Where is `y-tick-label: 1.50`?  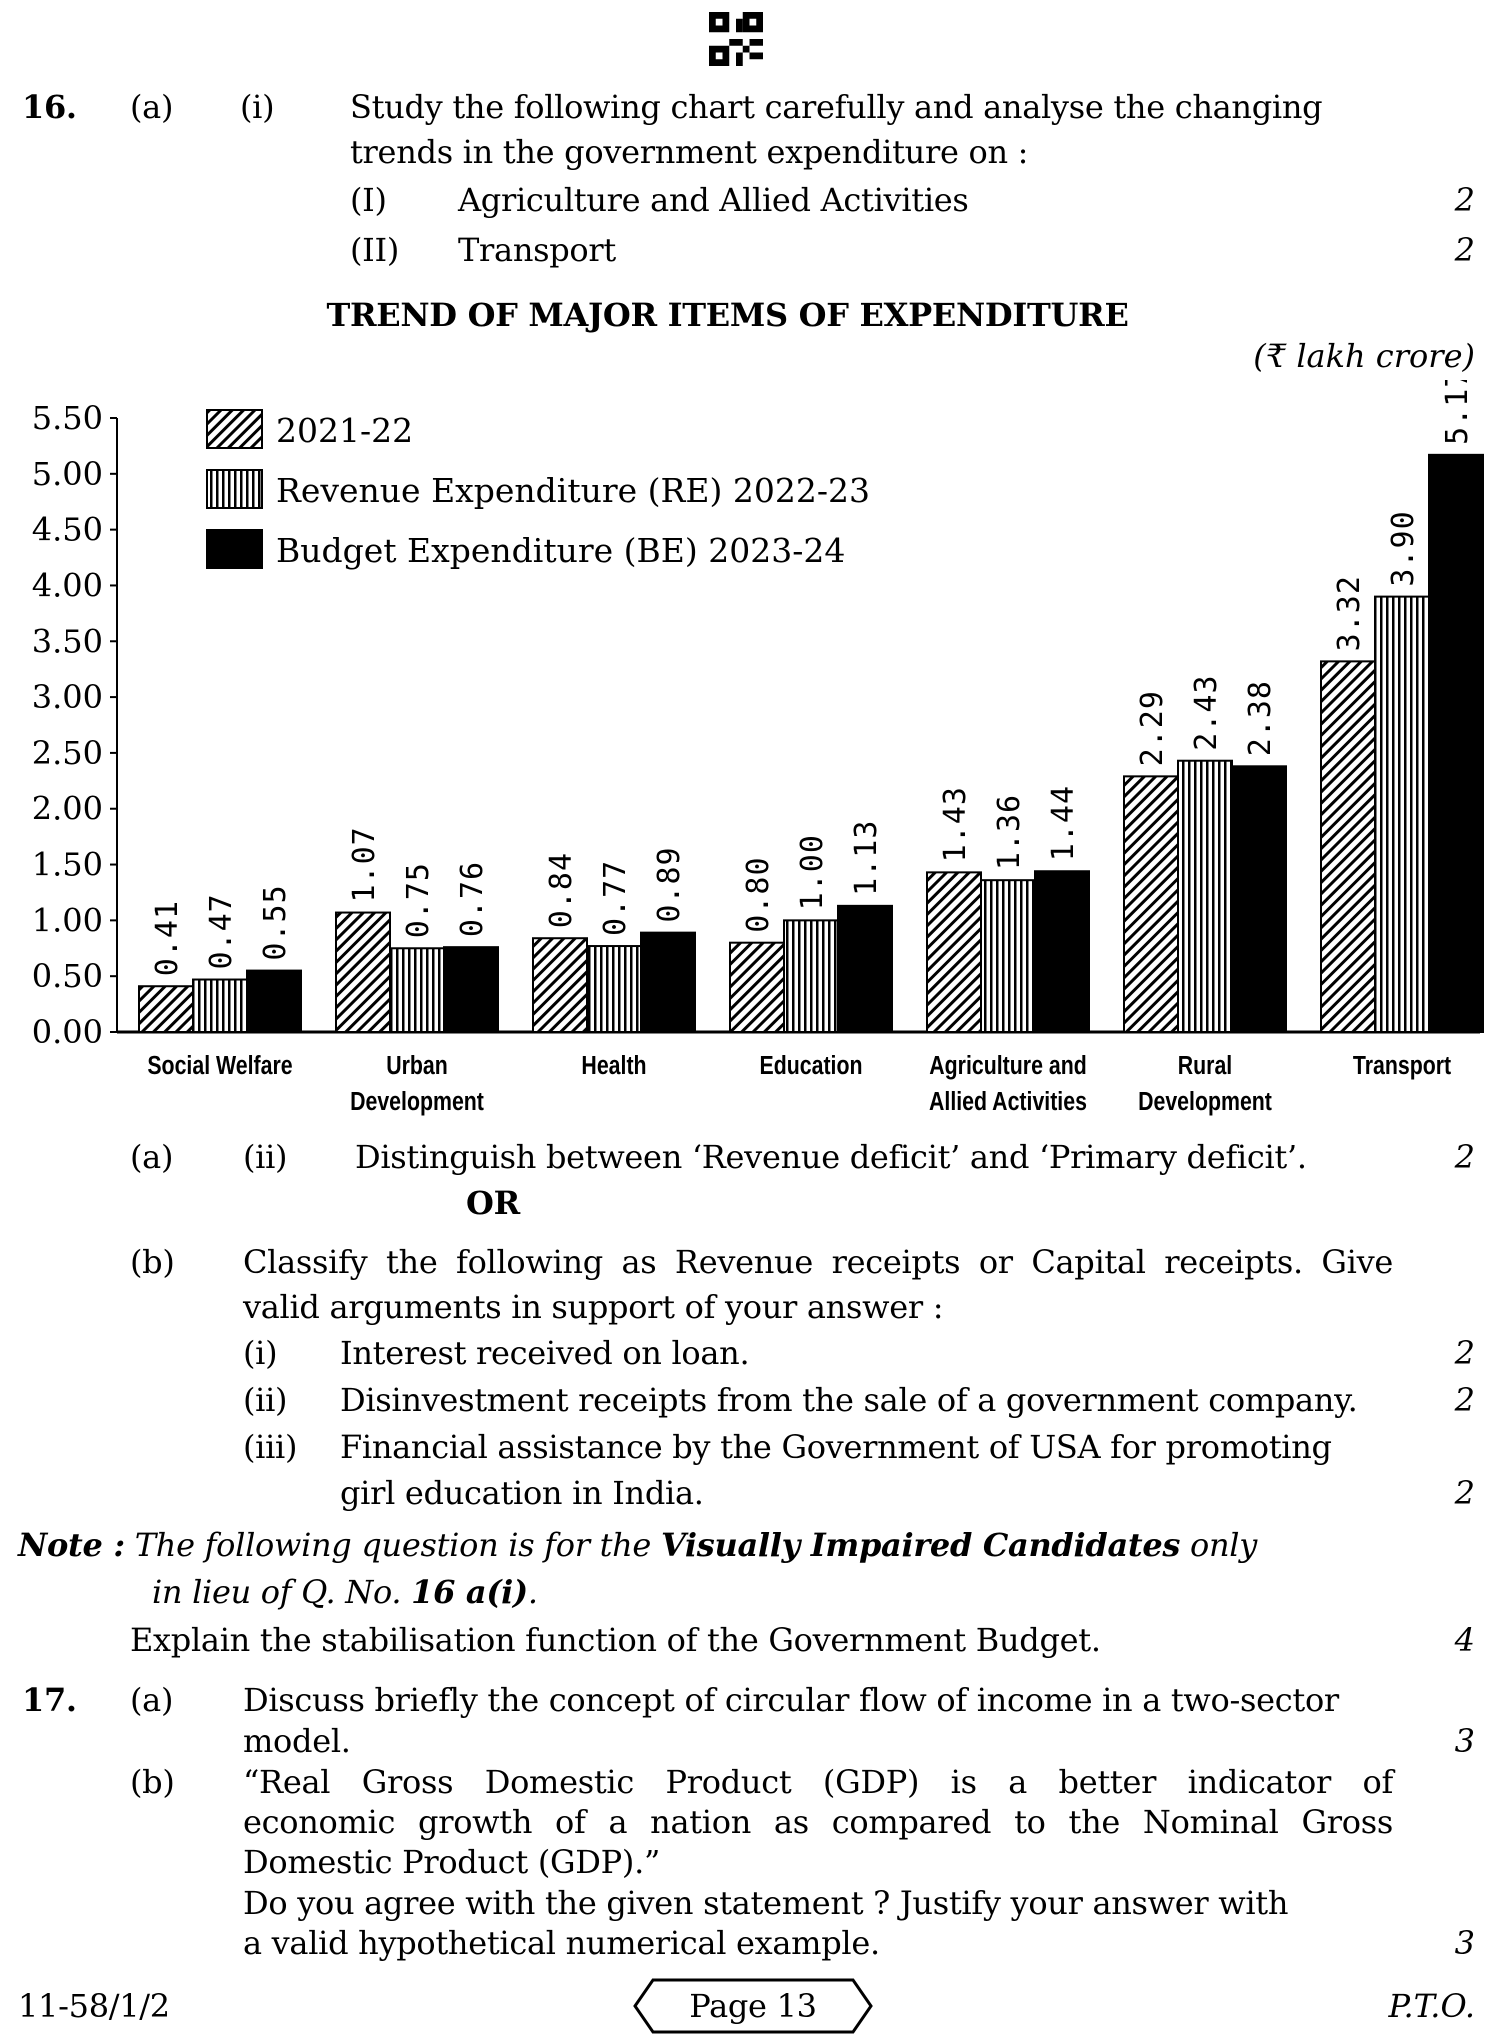 y-tick-label: 1.50 is located at coordinates (67, 865).